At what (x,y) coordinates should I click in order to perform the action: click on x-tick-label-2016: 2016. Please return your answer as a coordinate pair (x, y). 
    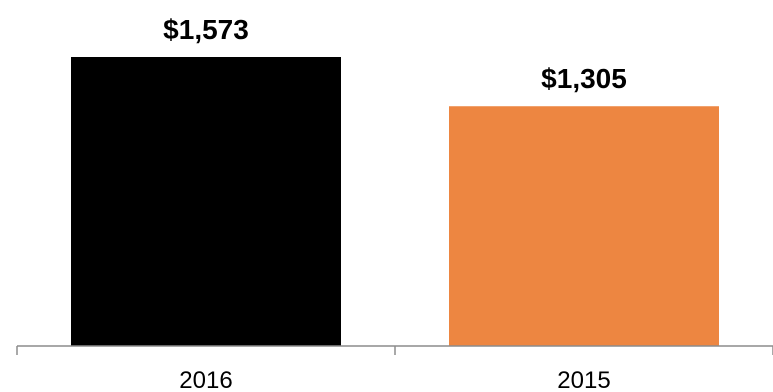
    Looking at the image, I should click on (205, 379).